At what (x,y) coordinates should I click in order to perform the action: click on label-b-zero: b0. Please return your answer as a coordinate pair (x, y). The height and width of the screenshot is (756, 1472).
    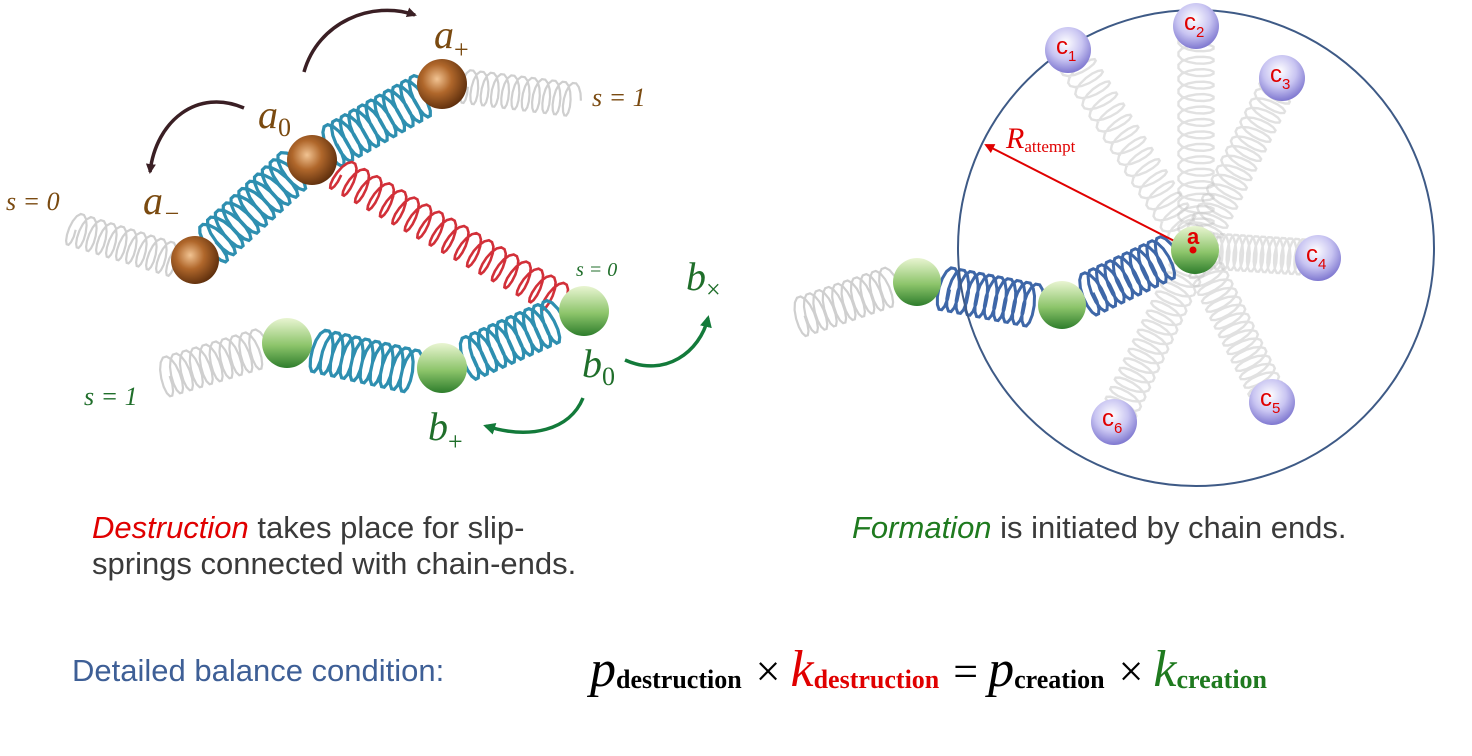
    Looking at the image, I should click on (598, 366).